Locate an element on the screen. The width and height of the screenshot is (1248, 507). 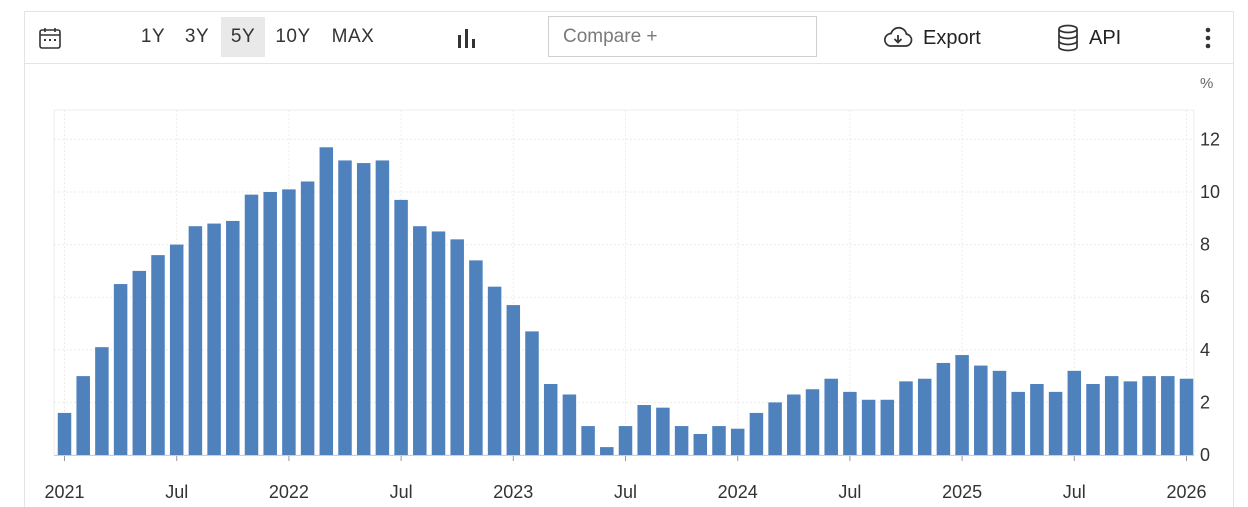
export-button: Export is located at coordinates (931, 38).